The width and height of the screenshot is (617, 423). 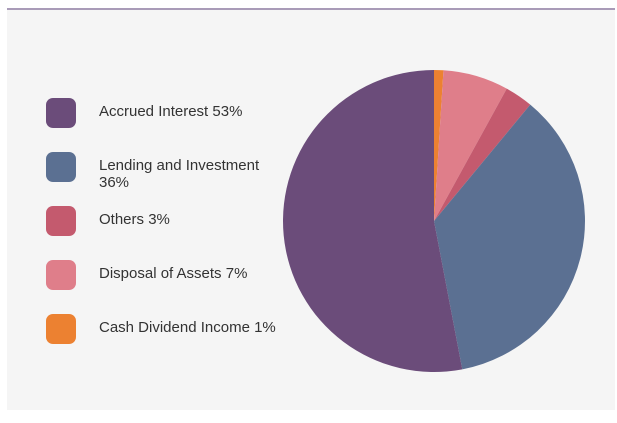 What do you see at coordinates (179, 165) in the screenshot?
I see `legend-name: Lending and Investment` at bounding box center [179, 165].